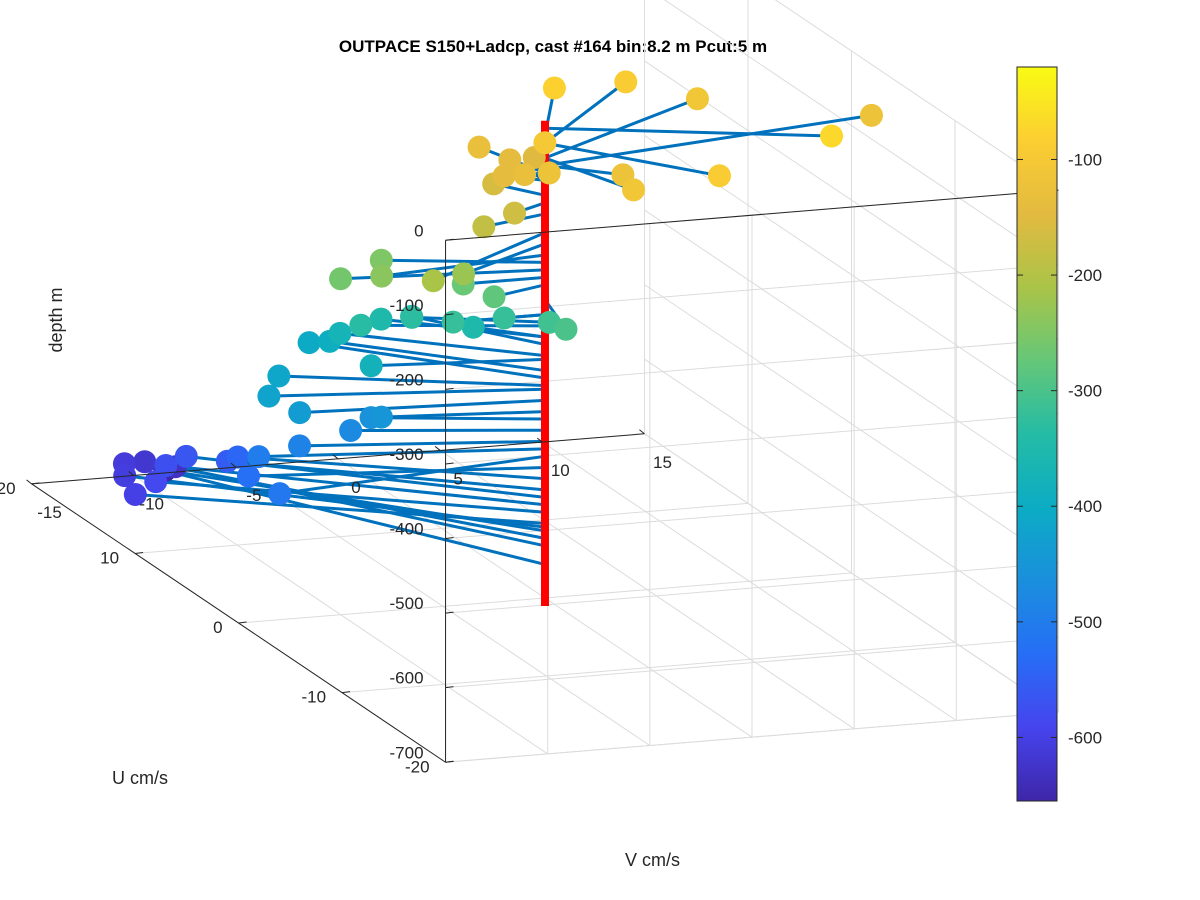  What do you see at coordinates (662, 462) in the screenshot?
I see `x-tick-label: 15` at bounding box center [662, 462].